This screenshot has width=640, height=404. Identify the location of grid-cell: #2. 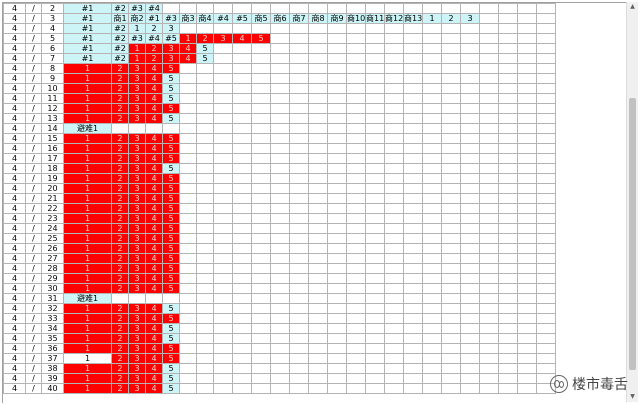
(120, 28).